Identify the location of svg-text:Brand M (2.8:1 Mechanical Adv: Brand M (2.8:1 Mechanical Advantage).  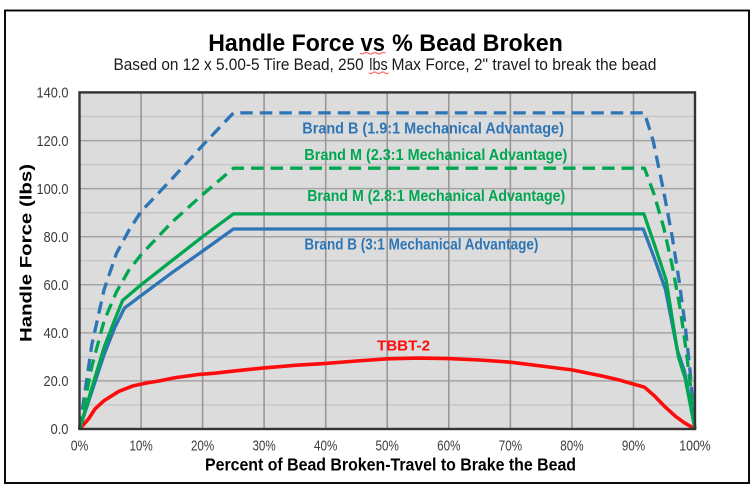
(436, 196).